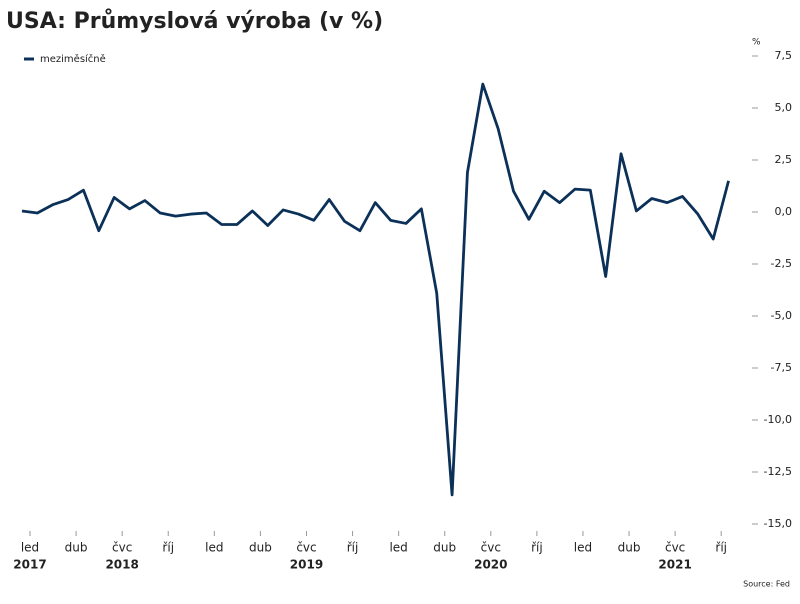 Image resolution: width=800 pixels, height=604 pixels. Describe the element at coordinates (781, 367) in the screenshot. I see `y-tick-label: -7,5` at that location.